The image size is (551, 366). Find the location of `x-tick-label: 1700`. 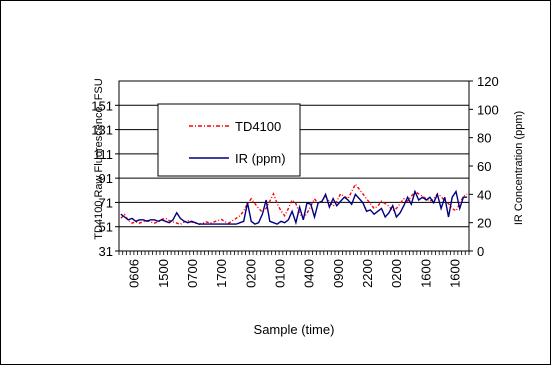

x-tick-label: 1700 is located at coordinates (221, 273).